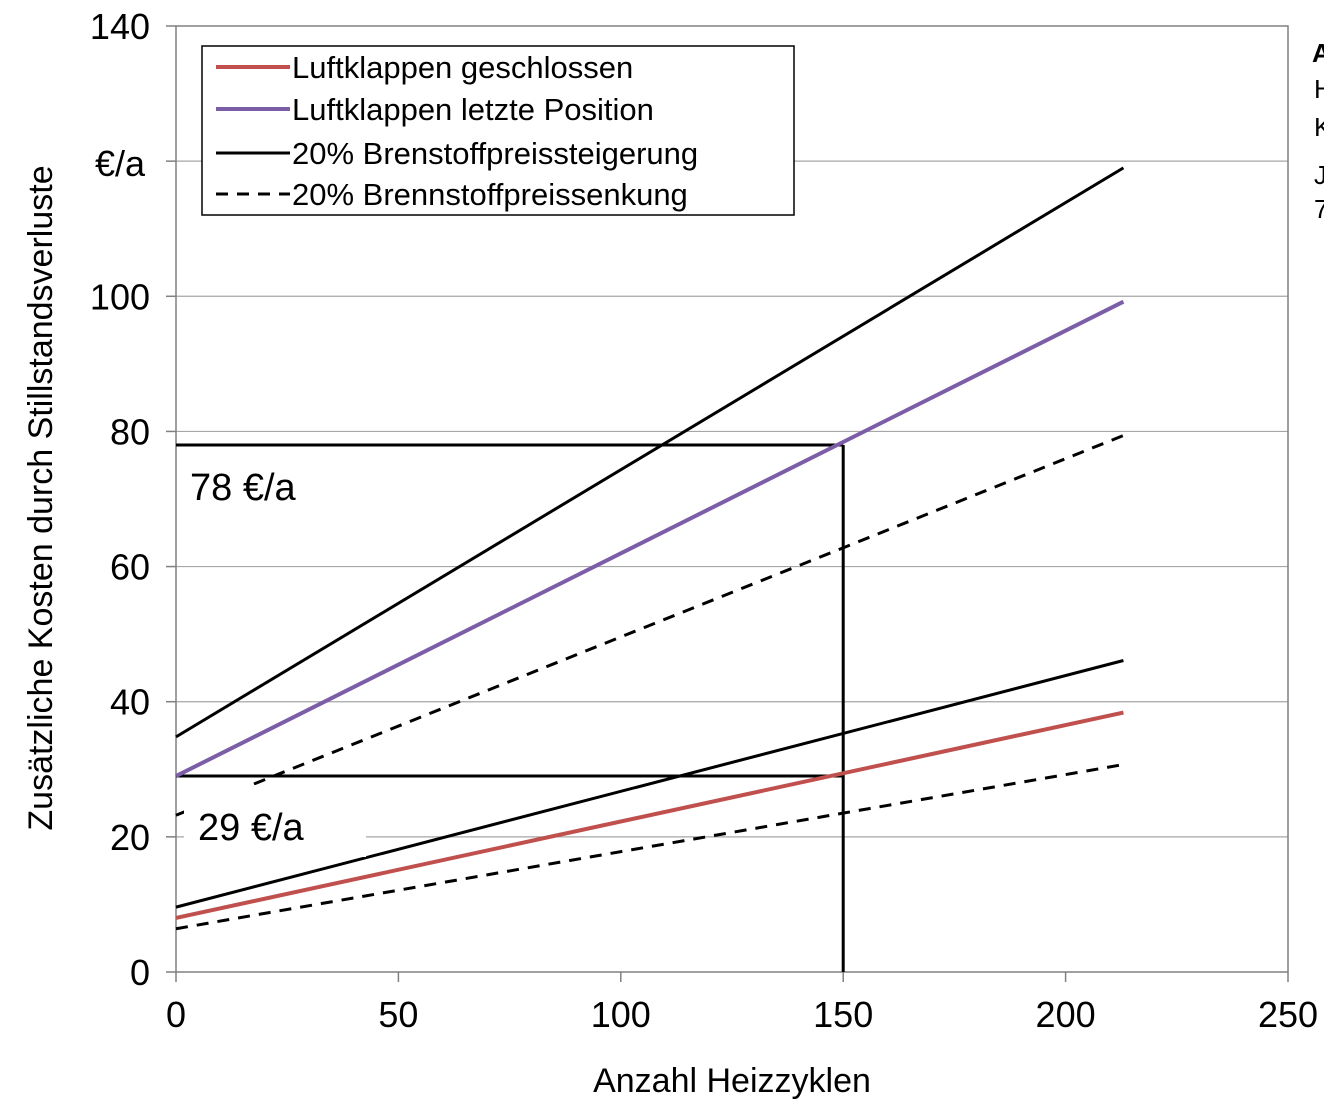  Describe the element at coordinates (621, 1014) in the screenshot. I see `x-tick-label: 100` at that location.